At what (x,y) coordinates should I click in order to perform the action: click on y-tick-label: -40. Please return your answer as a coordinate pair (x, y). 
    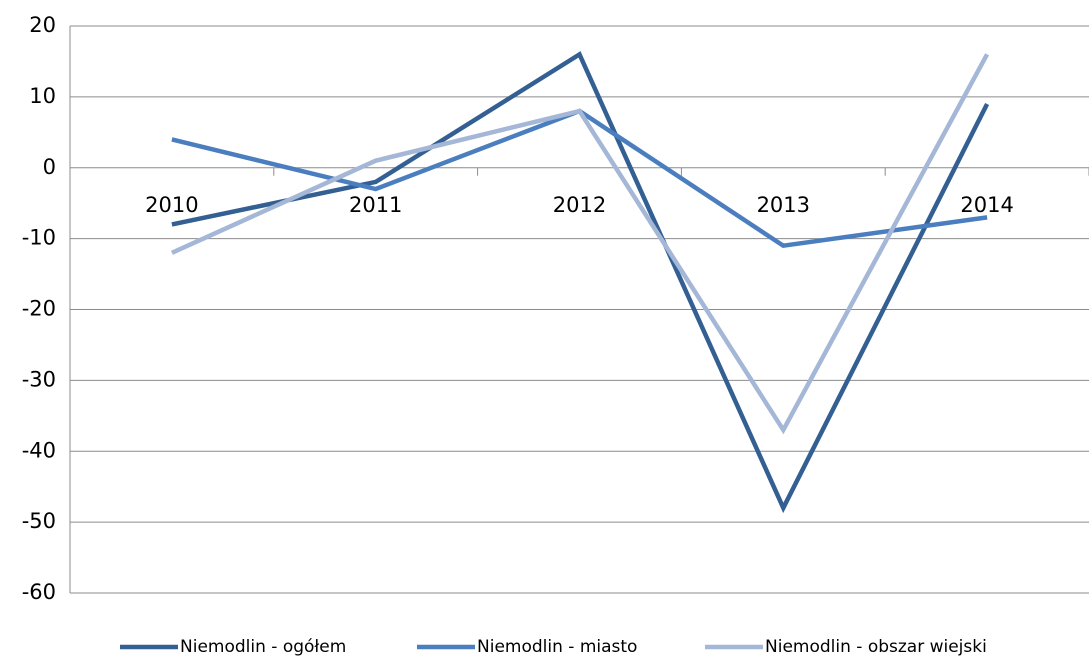
    Looking at the image, I should click on (39, 450).